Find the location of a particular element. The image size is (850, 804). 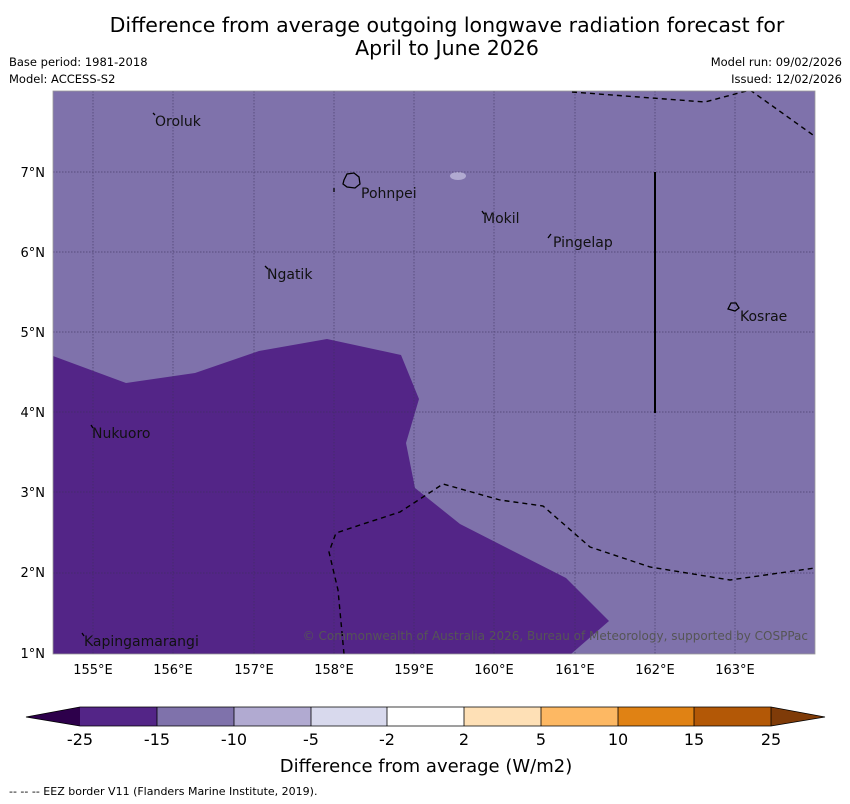

place-mokil: Mokil is located at coordinates (501, 219).